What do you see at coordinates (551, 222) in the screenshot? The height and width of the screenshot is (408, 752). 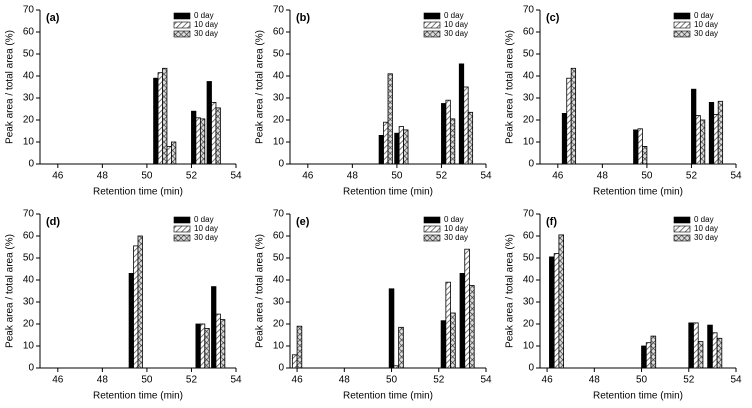 I see `panel-label: (f)` at bounding box center [551, 222].